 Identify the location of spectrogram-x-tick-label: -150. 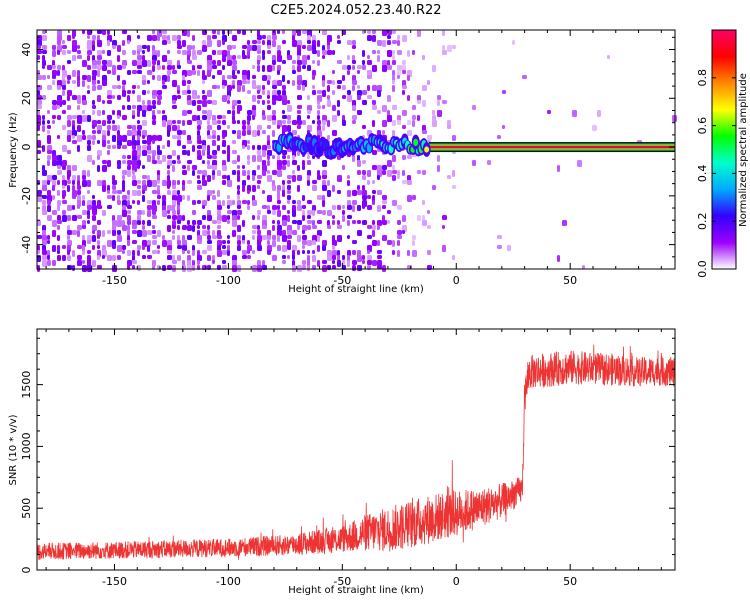
(114, 280).